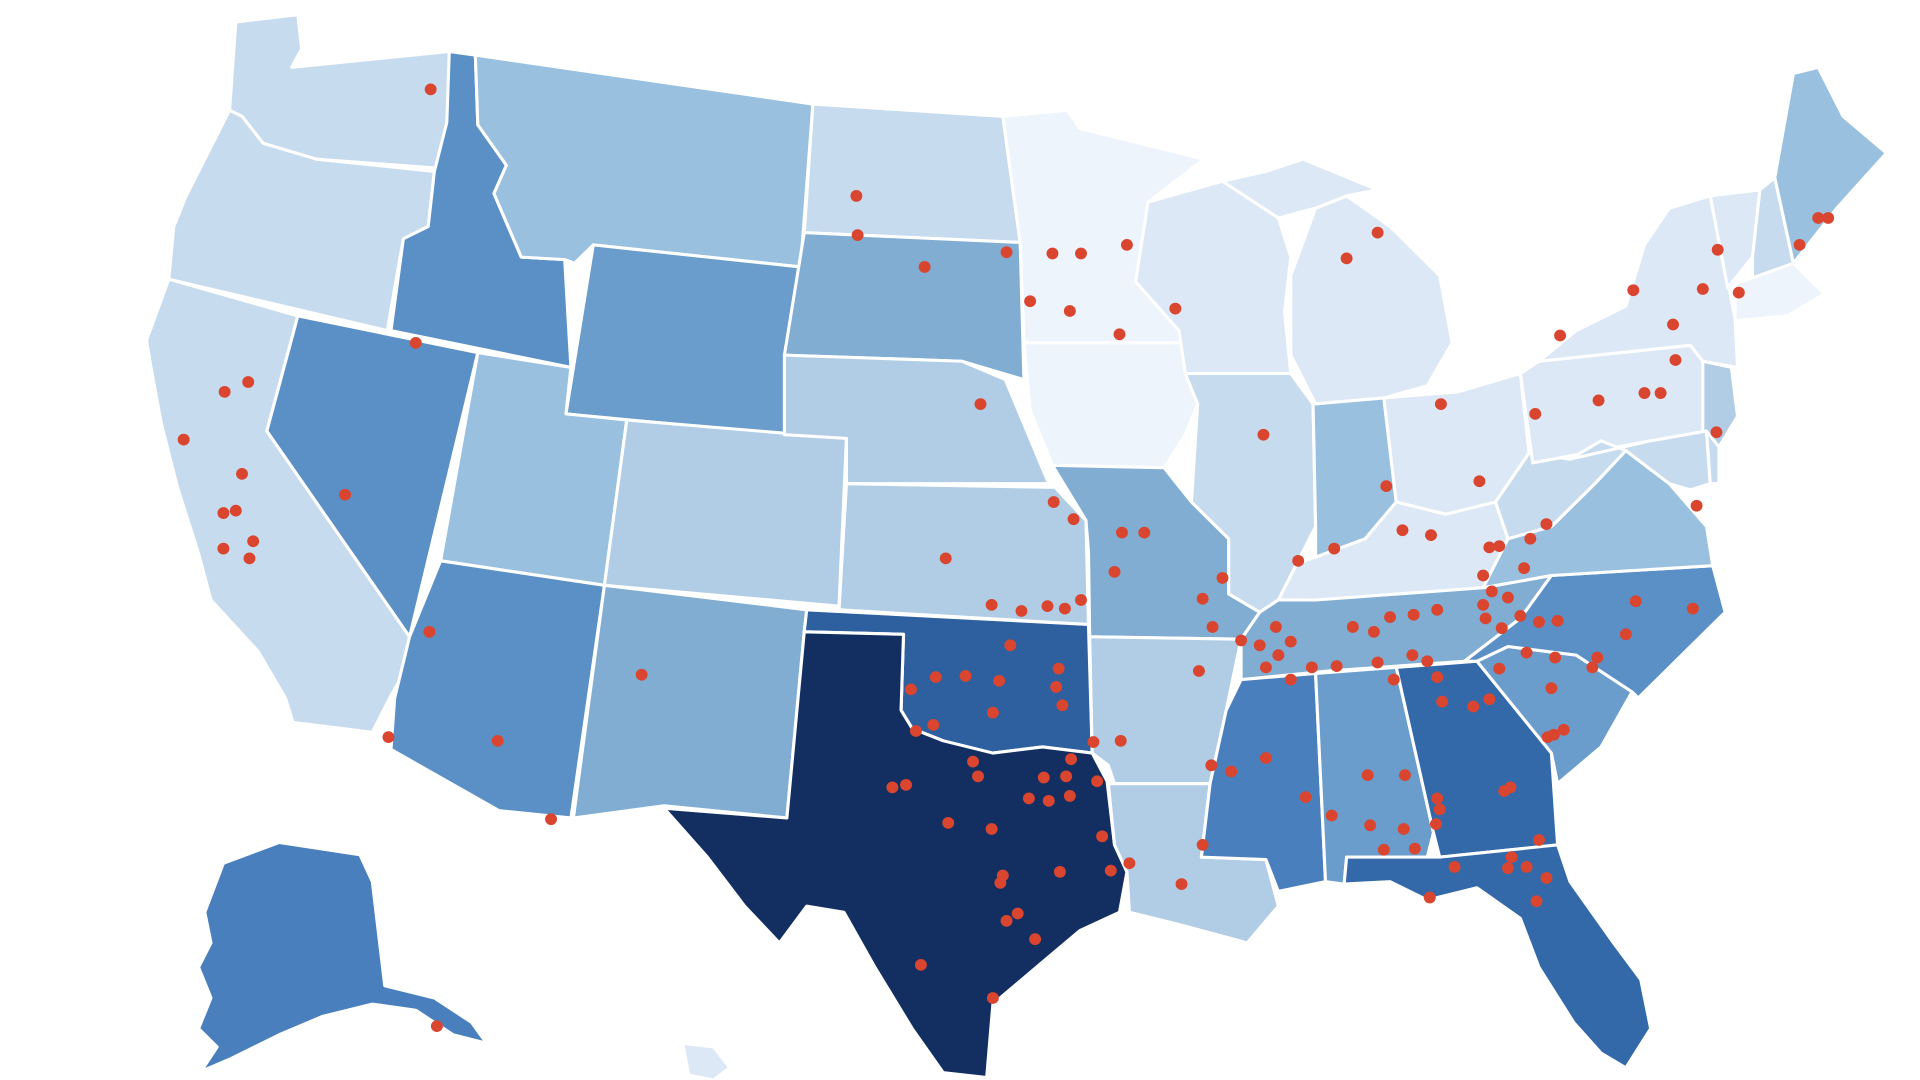  I want to click on state-new-mexico, so click(690, 701).